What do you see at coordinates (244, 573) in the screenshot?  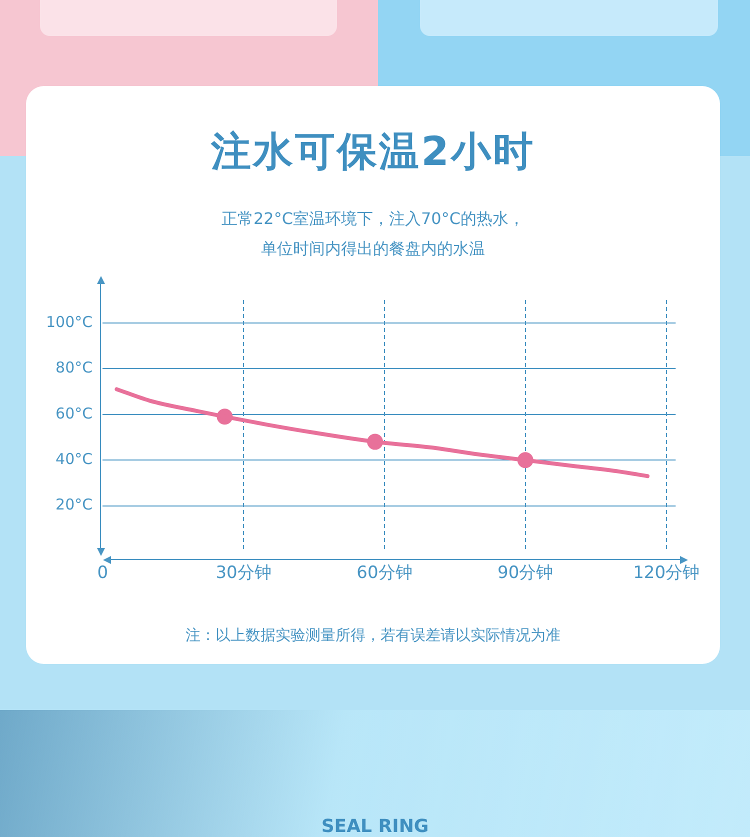 I see `x-tick-label: 30分钟` at bounding box center [244, 573].